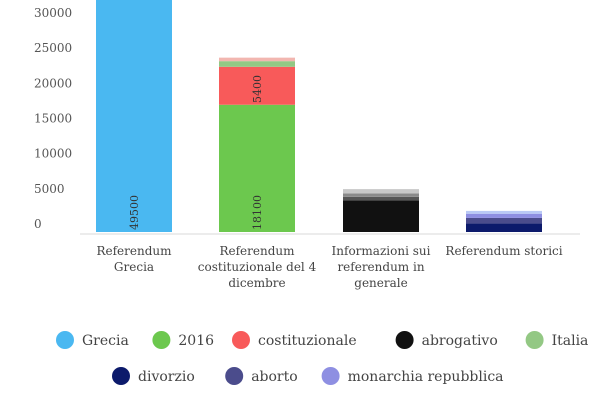 The image size is (600, 404). What do you see at coordinates (53, 48) in the screenshot?
I see `y-tick-label: 25000` at bounding box center [53, 48].